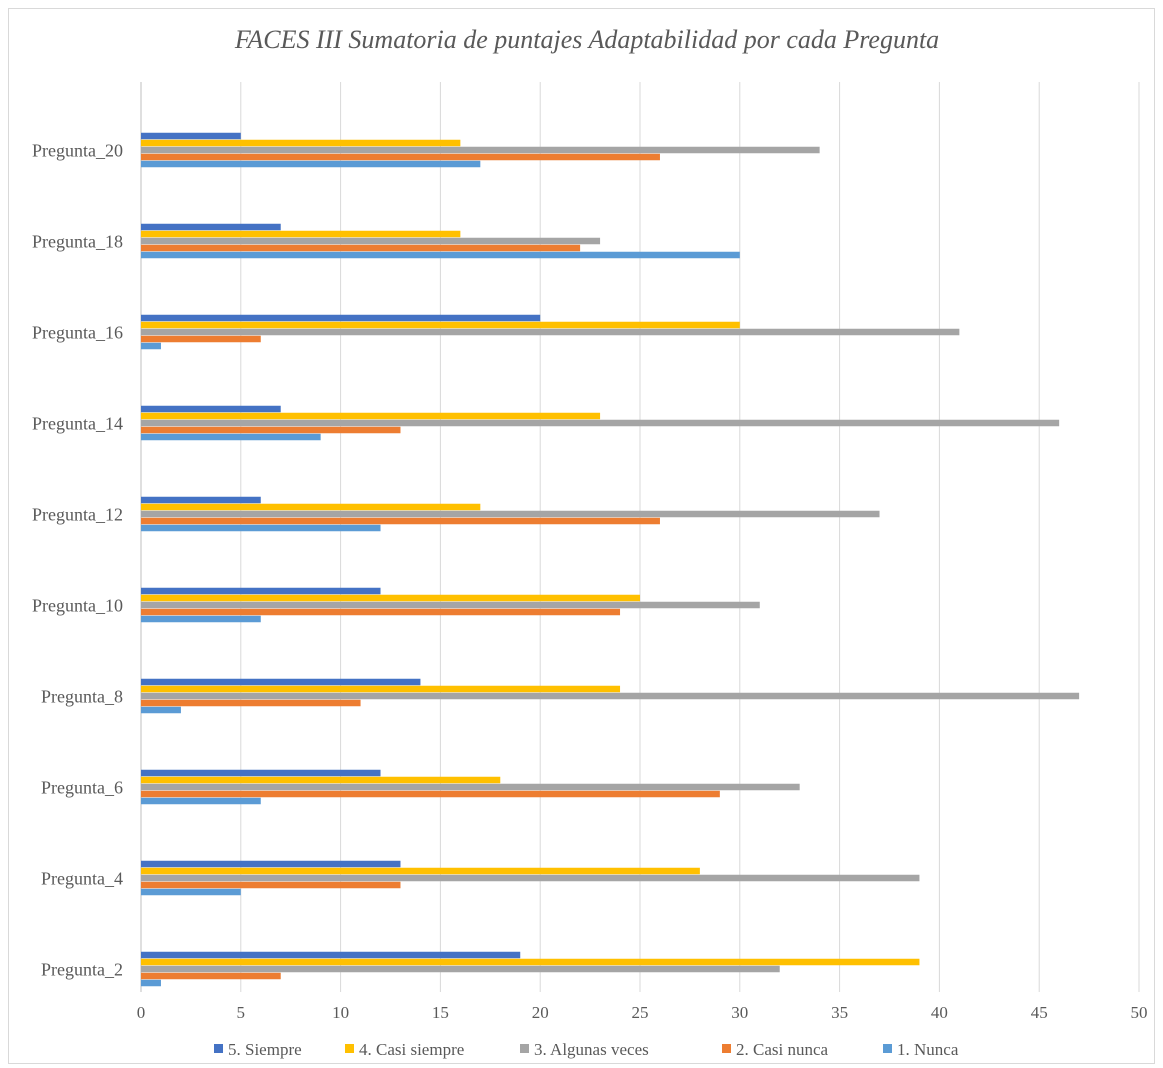  Describe the element at coordinates (82, 696) in the screenshot. I see `category-label: Pregunta_8` at that location.